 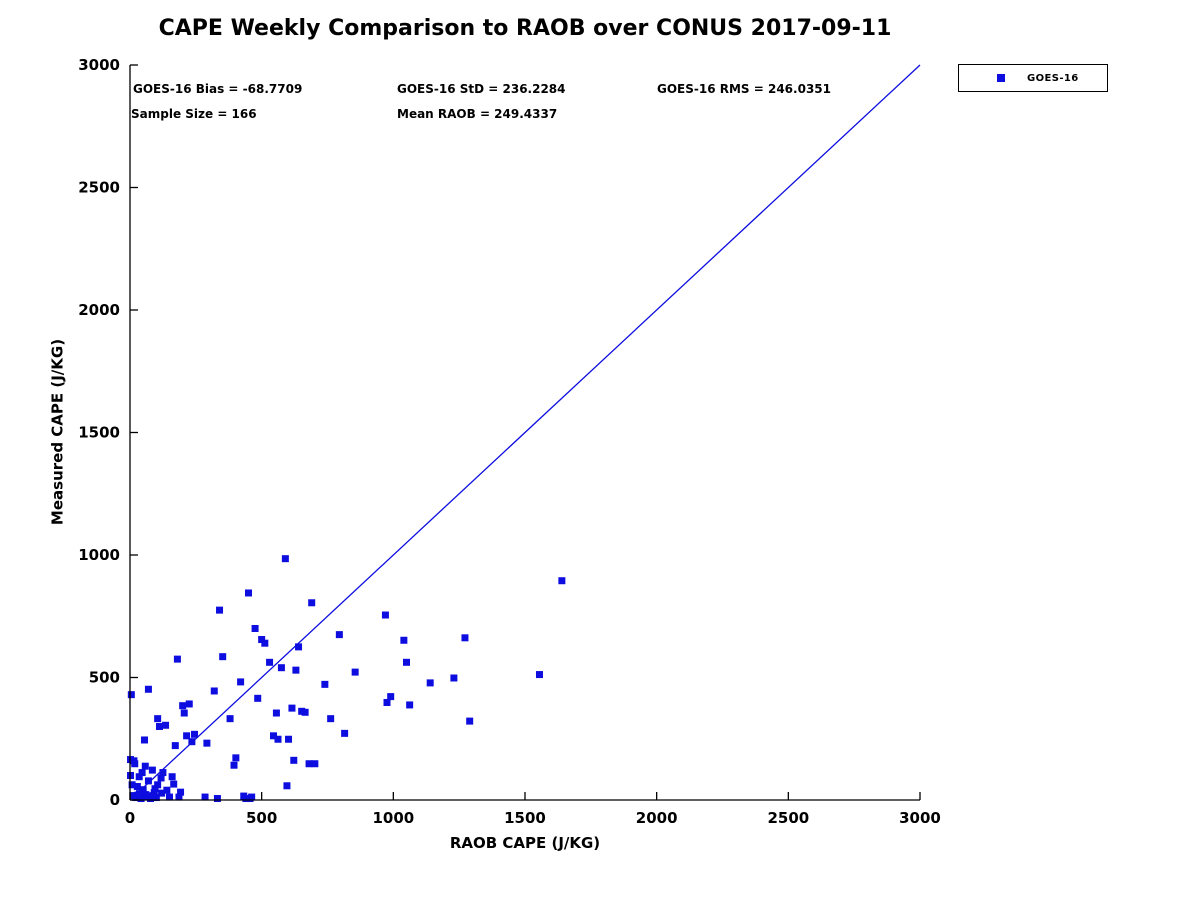 I want to click on y-tick-label: 1000, so click(x=99, y=555).